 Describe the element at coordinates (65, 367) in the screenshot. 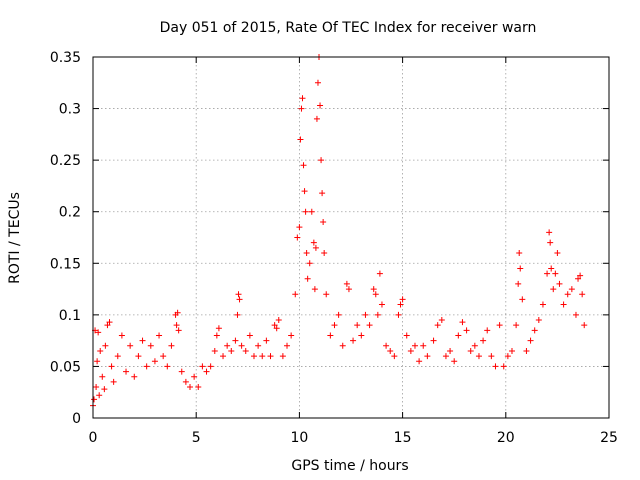

I see `y-tick-label: 0.05` at that location.